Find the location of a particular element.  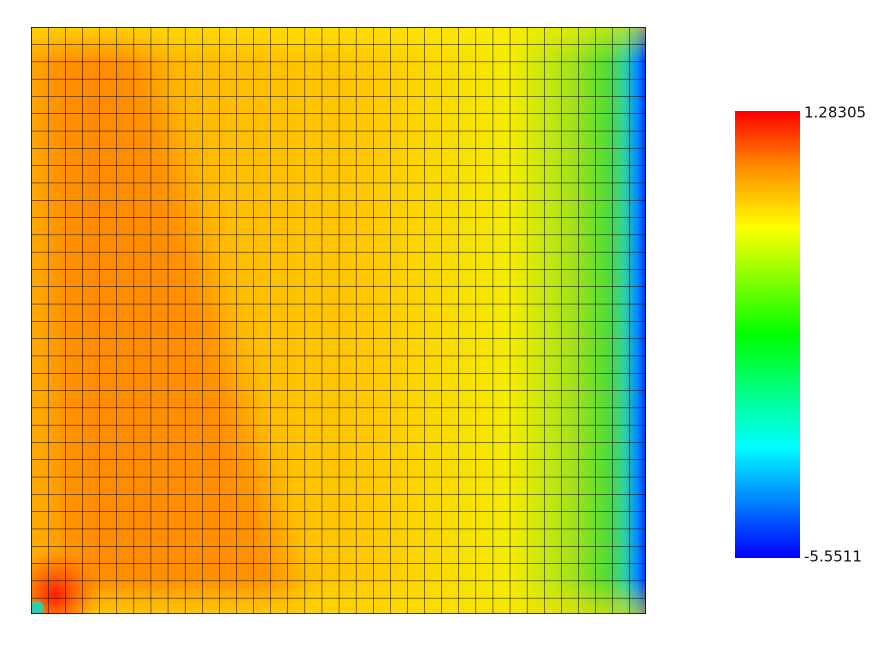

colorbar-max-label: 1.28305 is located at coordinates (835, 113).